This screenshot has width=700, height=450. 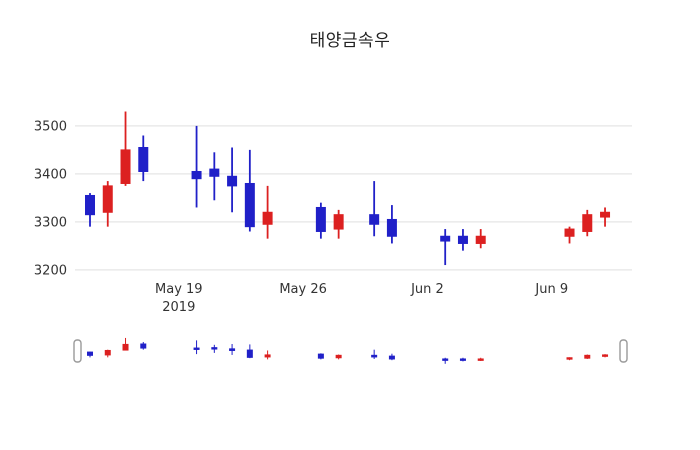 What do you see at coordinates (50, 126) in the screenshot?
I see `y-axis-tick-label: 3500` at bounding box center [50, 126].